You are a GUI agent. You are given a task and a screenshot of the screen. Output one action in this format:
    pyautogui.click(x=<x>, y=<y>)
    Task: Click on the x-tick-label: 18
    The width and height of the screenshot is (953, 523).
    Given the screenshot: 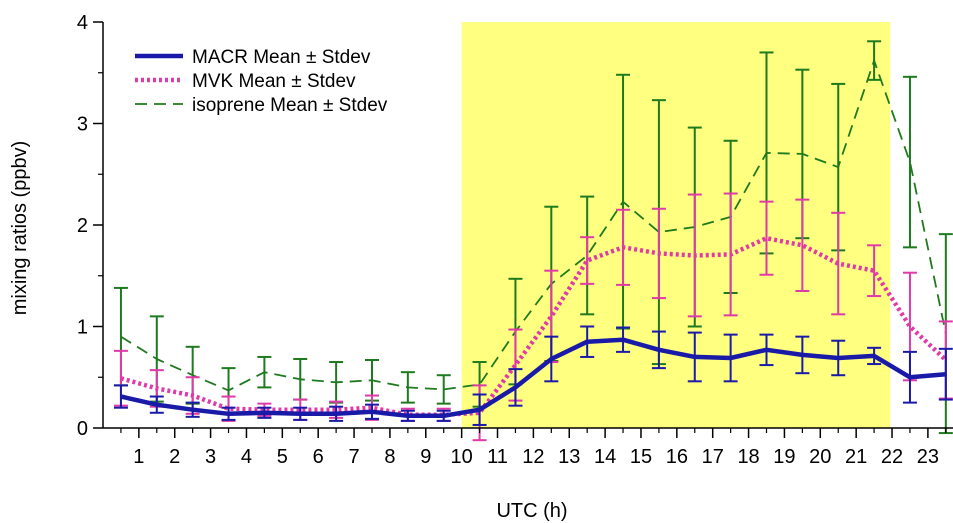 What is the action you would take?
    pyautogui.click(x=748, y=457)
    